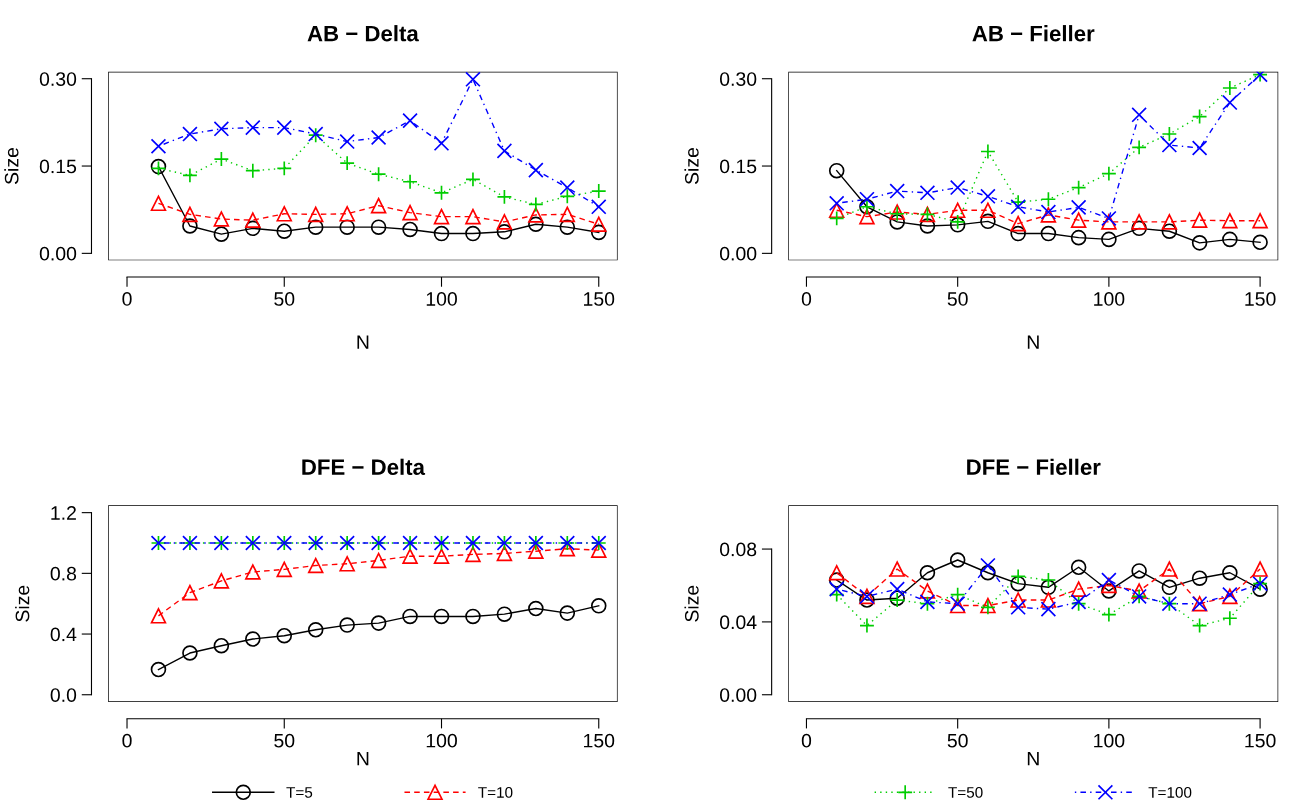 The image size is (1303, 806). What do you see at coordinates (965, 792) in the screenshot?
I see `legend-label: T=50` at bounding box center [965, 792].